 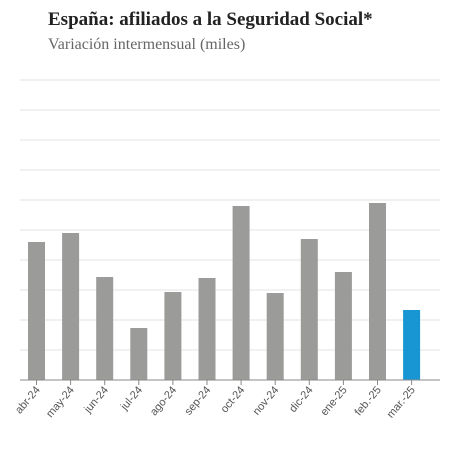 What do you see at coordinates (60, 402) in the screenshot?
I see `x-tick-label: may-24` at bounding box center [60, 402].